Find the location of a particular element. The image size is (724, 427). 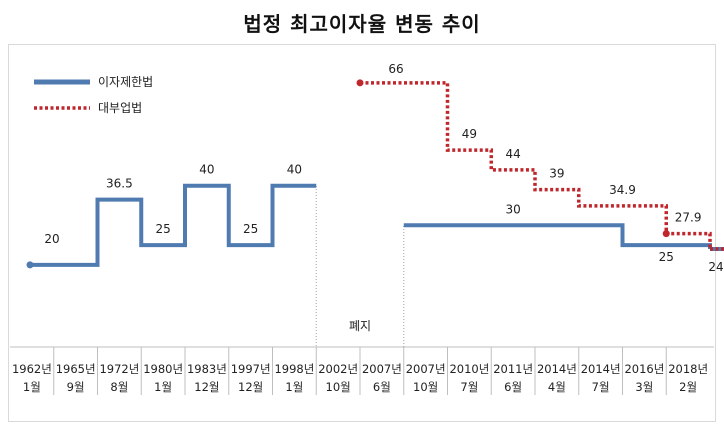

x-tick-label: 2월 is located at coordinates (688, 387).